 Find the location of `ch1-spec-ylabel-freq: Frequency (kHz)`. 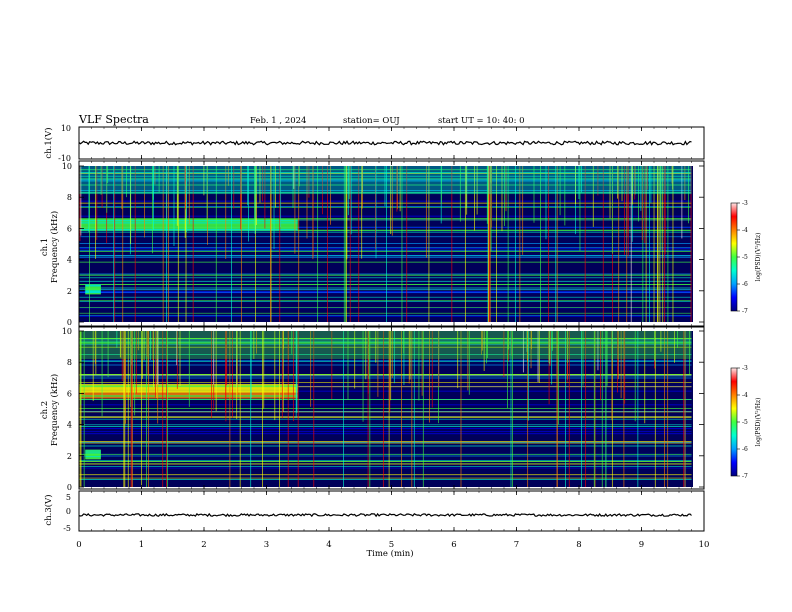

ch1-spec-ylabel-freq: Frequency (kHz) is located at coordinates (54, 247).